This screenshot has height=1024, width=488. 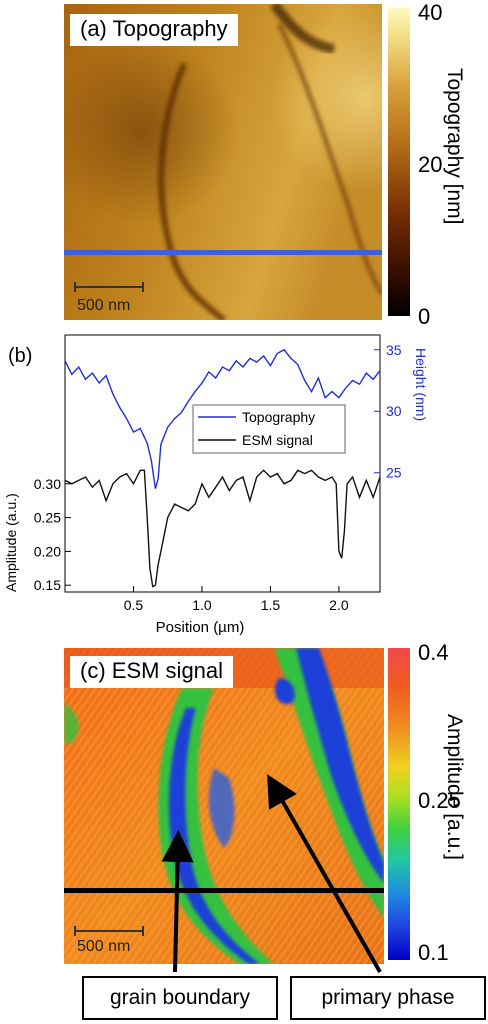 I want to click on grain-boundary-ridge-right, so click(x=329, y=159).